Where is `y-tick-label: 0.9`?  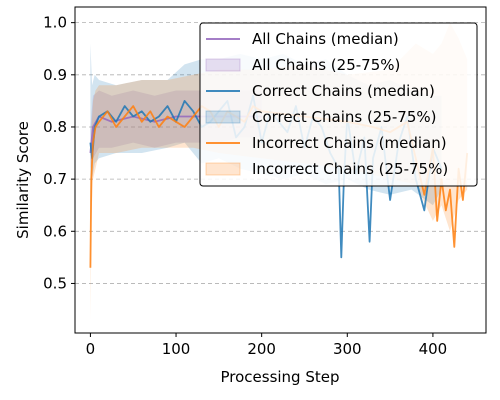 y-tick-label: 0.9 is located at coordinates (55, 75).